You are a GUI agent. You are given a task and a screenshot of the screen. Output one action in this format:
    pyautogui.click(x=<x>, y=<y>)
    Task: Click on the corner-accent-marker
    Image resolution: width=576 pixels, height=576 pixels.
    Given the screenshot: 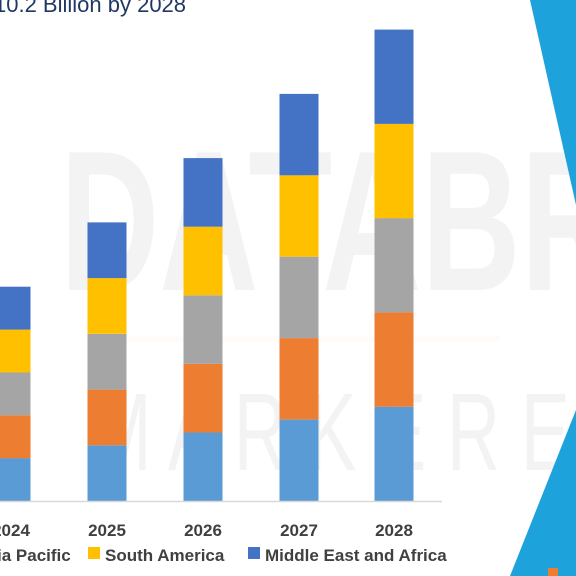 What is the action you would take?
    pyautogui.click(x=553, y=572)
    